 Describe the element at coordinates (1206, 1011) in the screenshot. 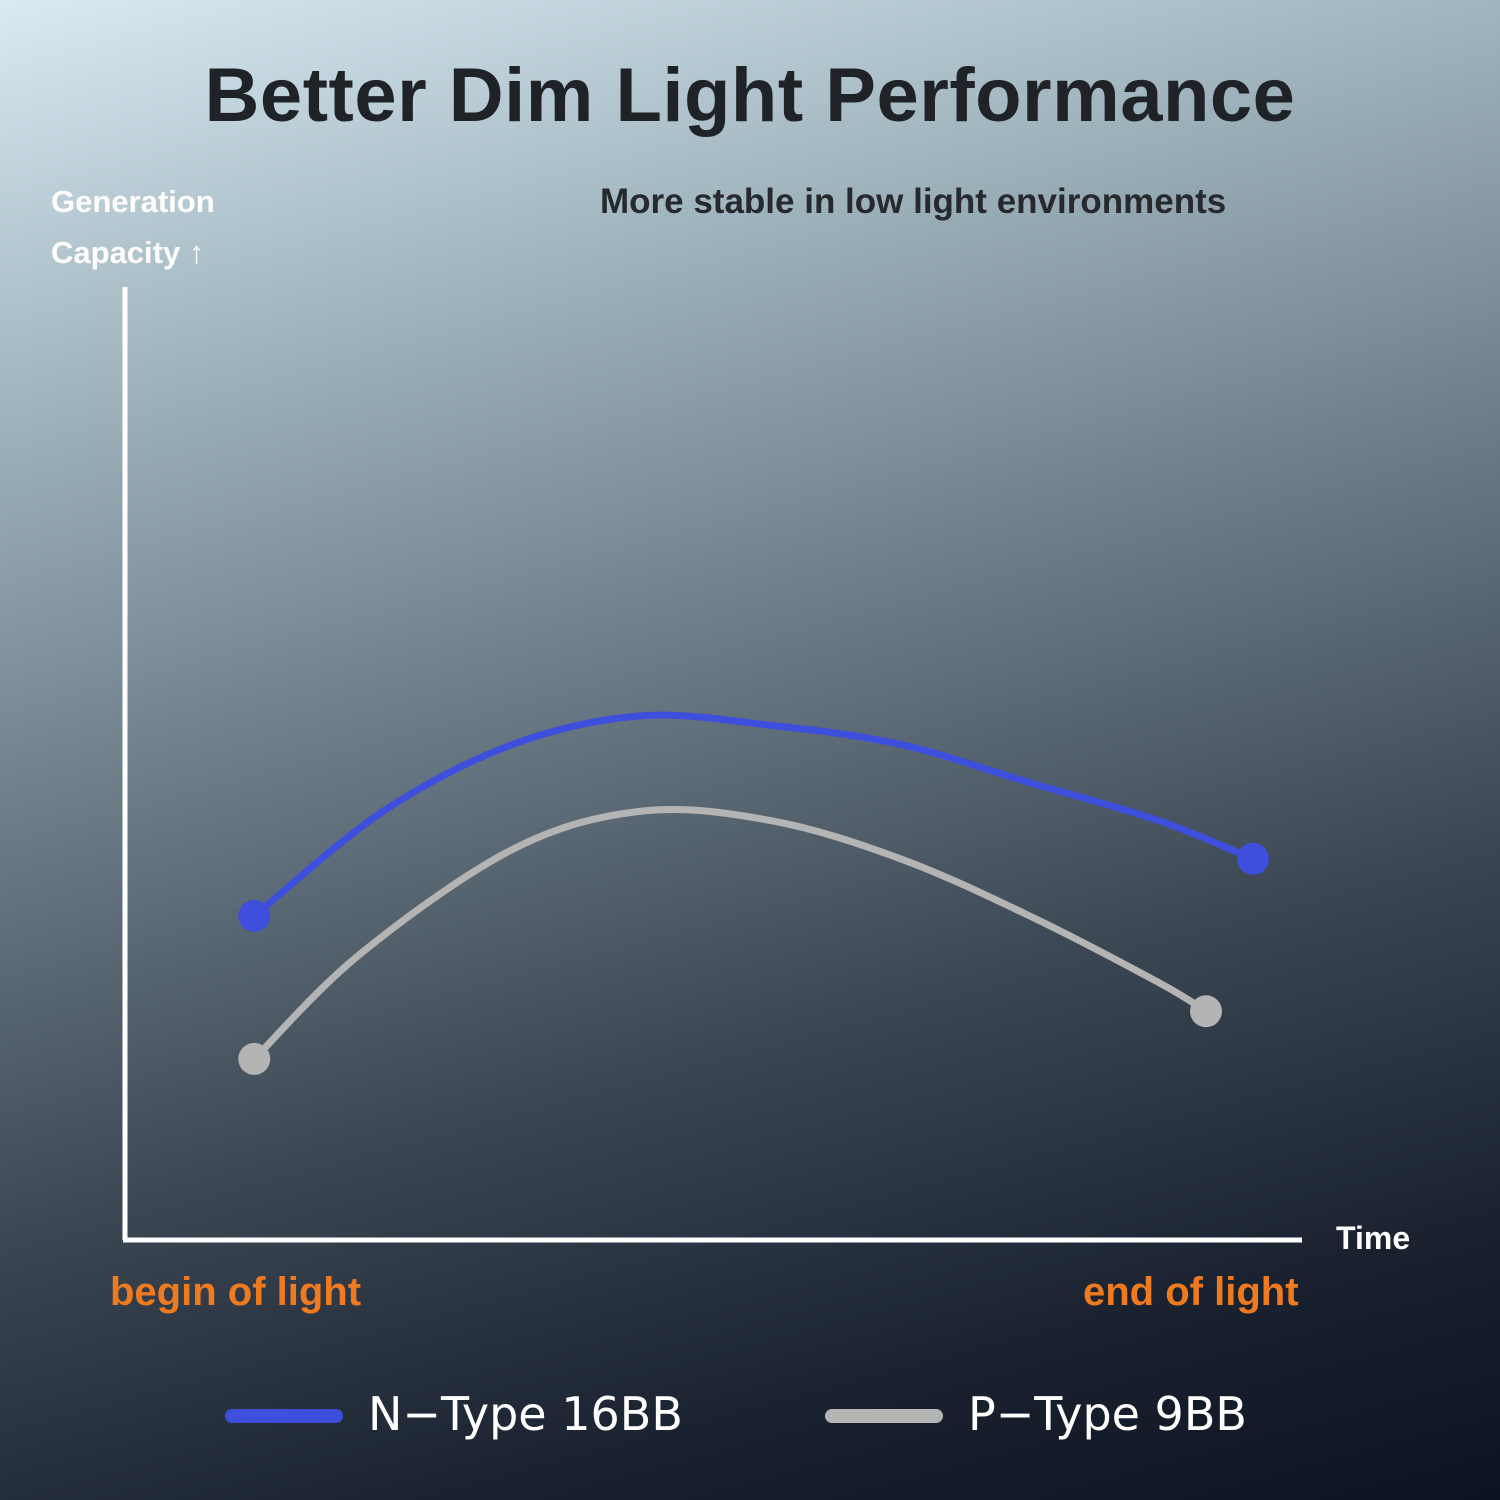

I see `series-point-p-type-9bb-end` at that location.